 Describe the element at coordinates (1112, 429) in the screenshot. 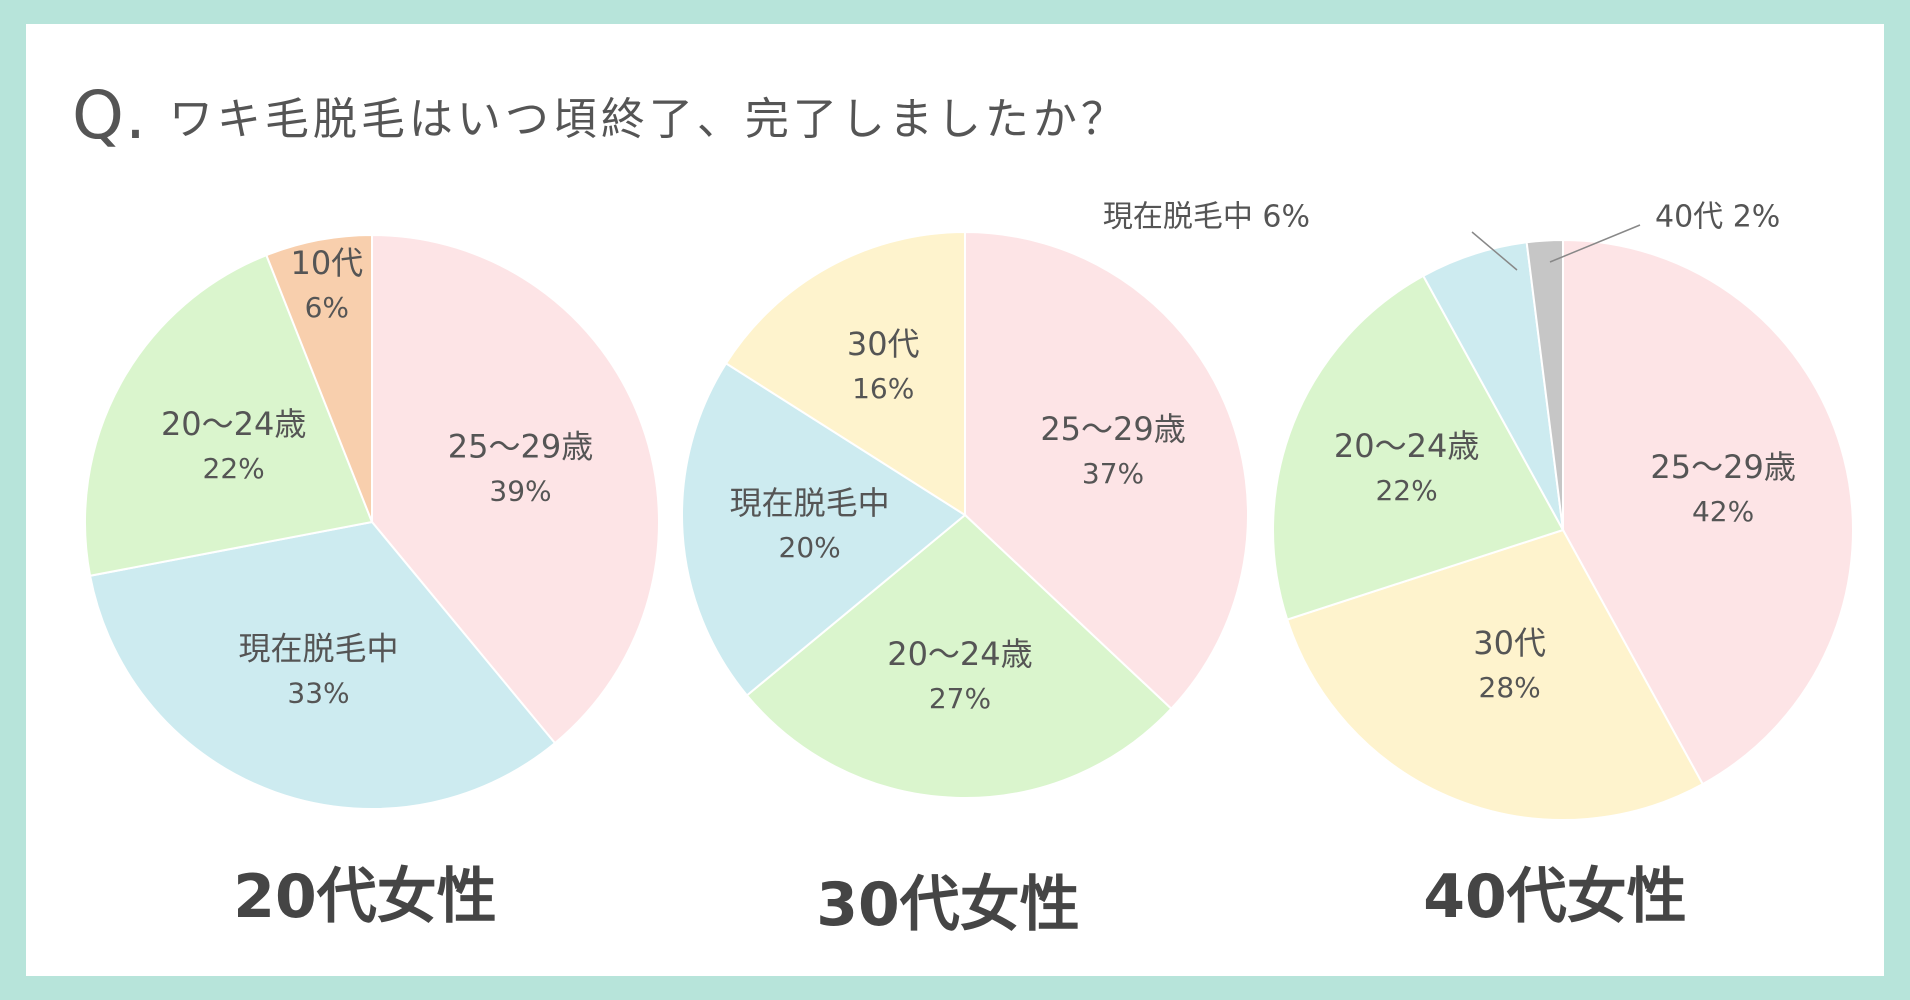

I see `pie-1-label-0: 25〜29歳` at that location.